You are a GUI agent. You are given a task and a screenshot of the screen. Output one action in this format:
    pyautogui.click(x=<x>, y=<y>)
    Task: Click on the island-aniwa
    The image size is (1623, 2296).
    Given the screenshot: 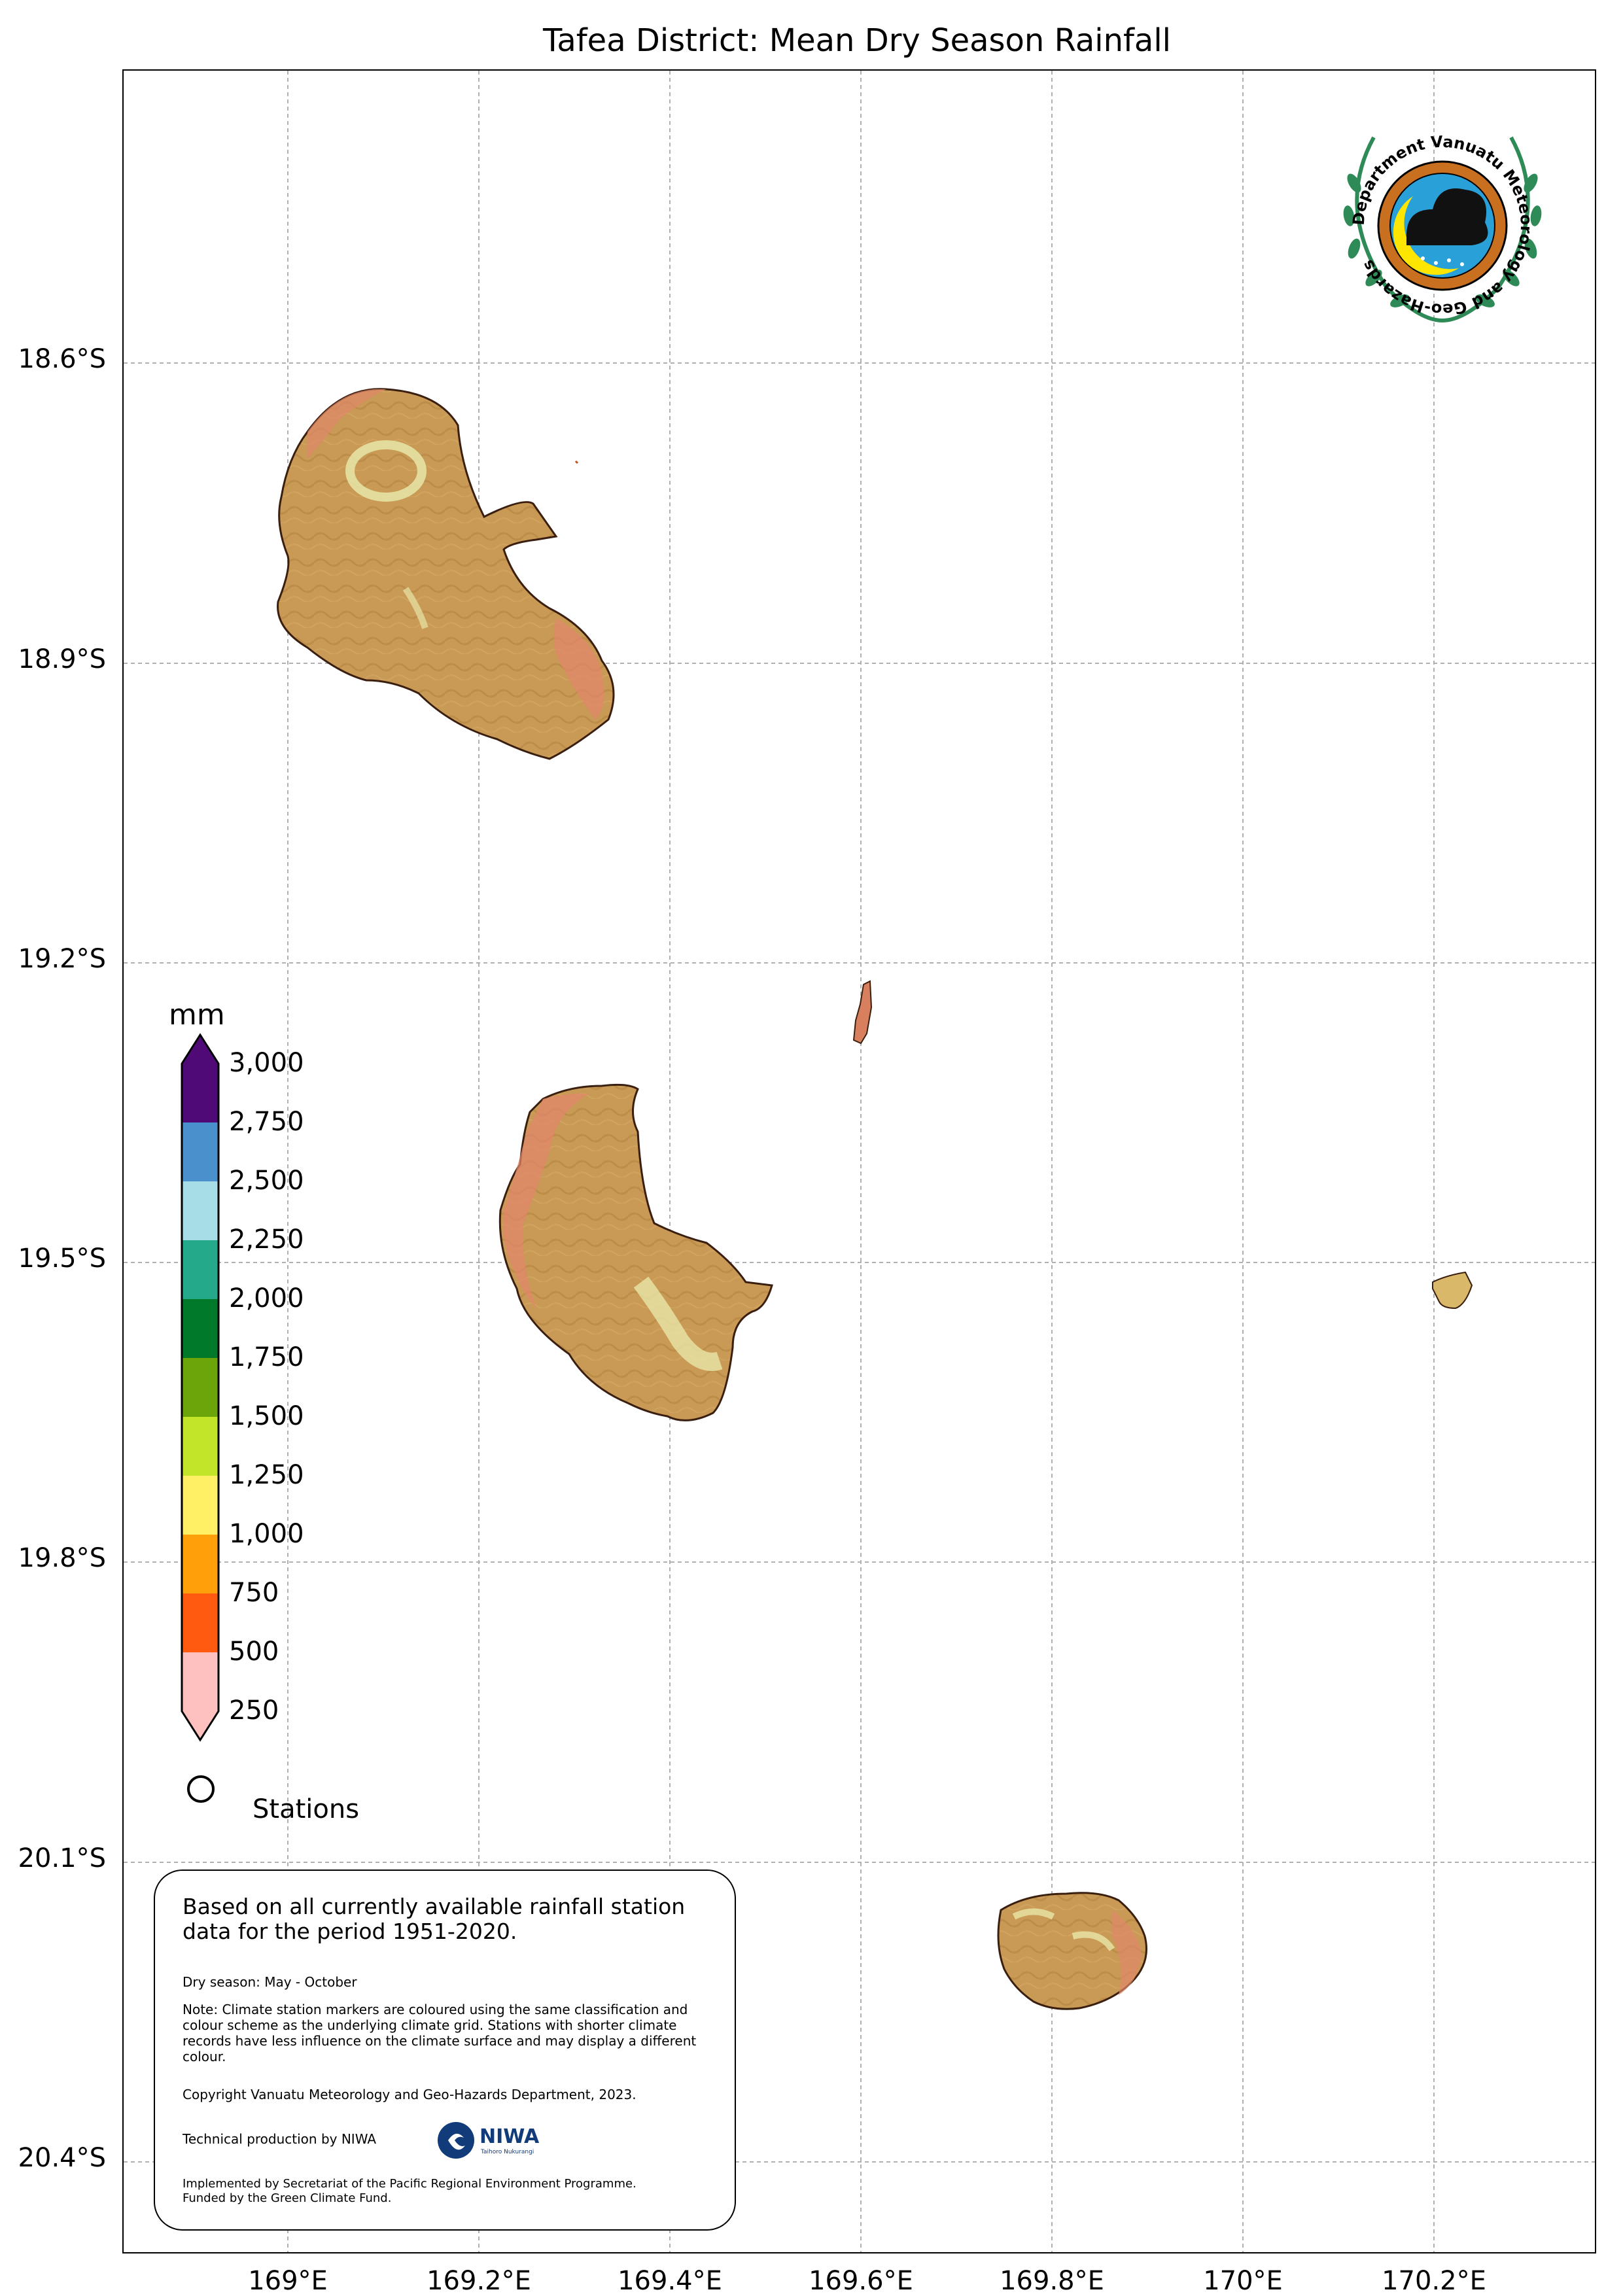 What is the action you would take?
    pyautogui.click(x=862, y=1012)
    